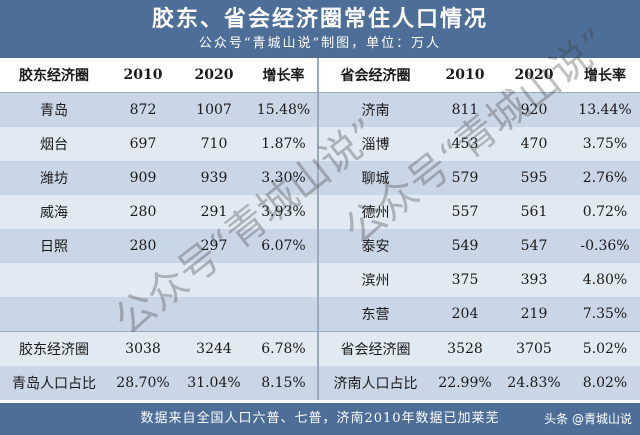 Image resolution: width=640 pixels, height=435 pixels. Describe the element at coordinates (214, 110) in the screenshot. I see `table-cell: 1007` at that location.